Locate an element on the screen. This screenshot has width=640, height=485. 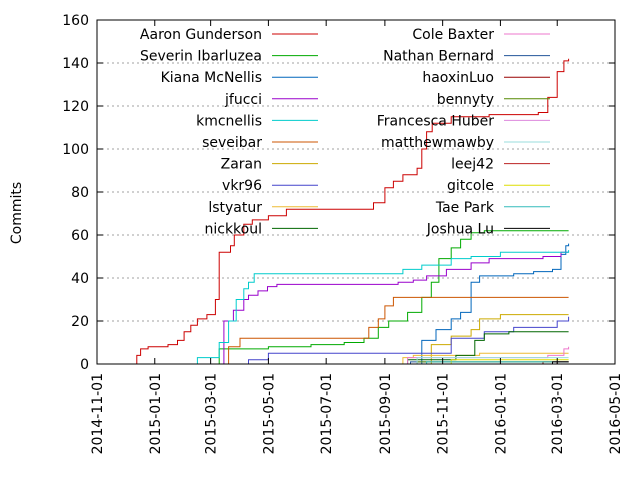
legend-item-zaran: Zaran is located at coordinates (269, 165).